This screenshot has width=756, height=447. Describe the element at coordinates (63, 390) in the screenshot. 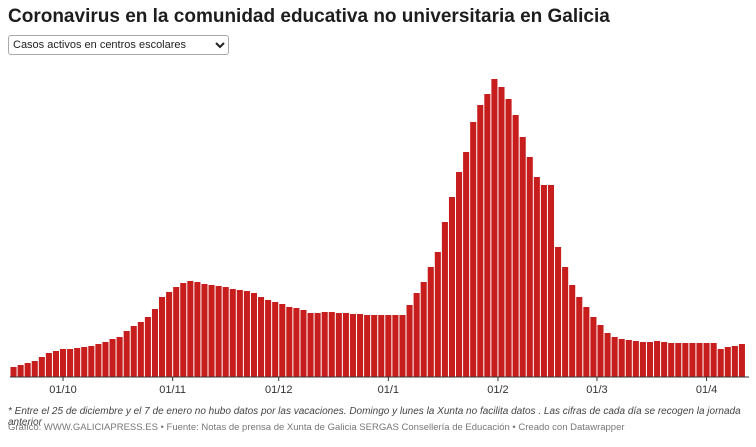

I see `x-tick-label: 01/10` at that location.